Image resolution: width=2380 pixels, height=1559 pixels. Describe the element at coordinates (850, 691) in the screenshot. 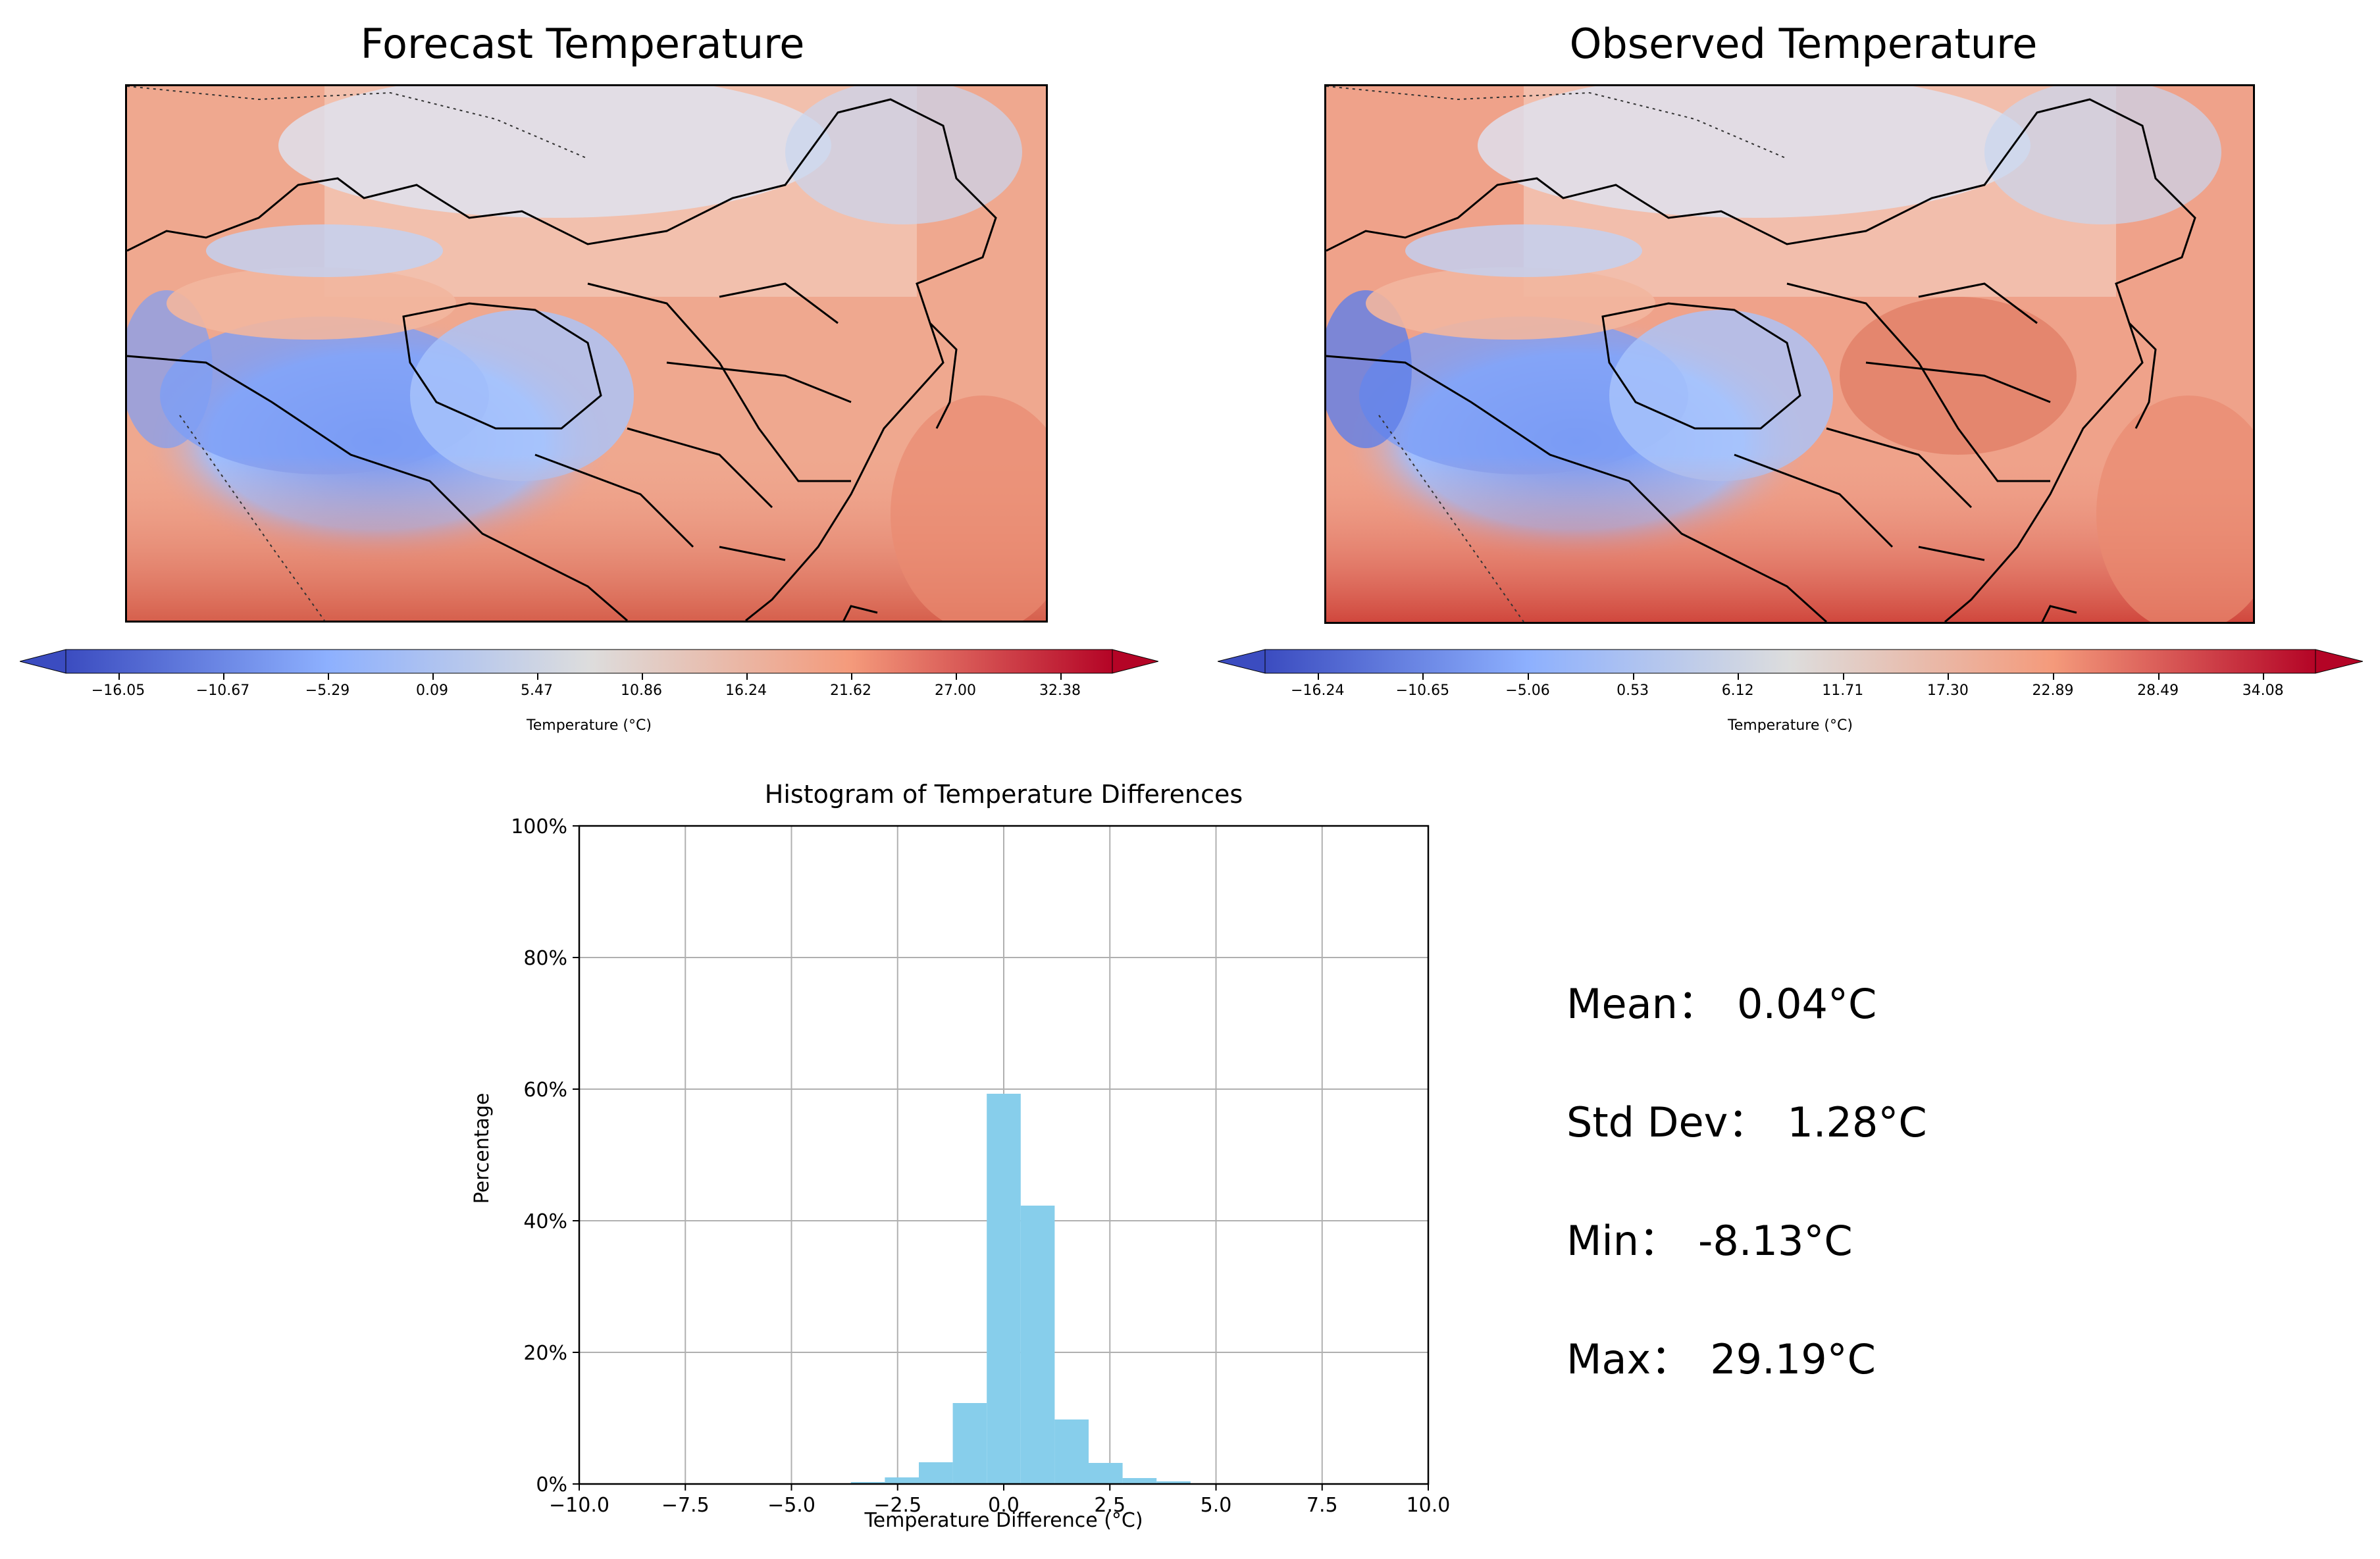

I see `colorbar-tick-label: 21.62` at that location.